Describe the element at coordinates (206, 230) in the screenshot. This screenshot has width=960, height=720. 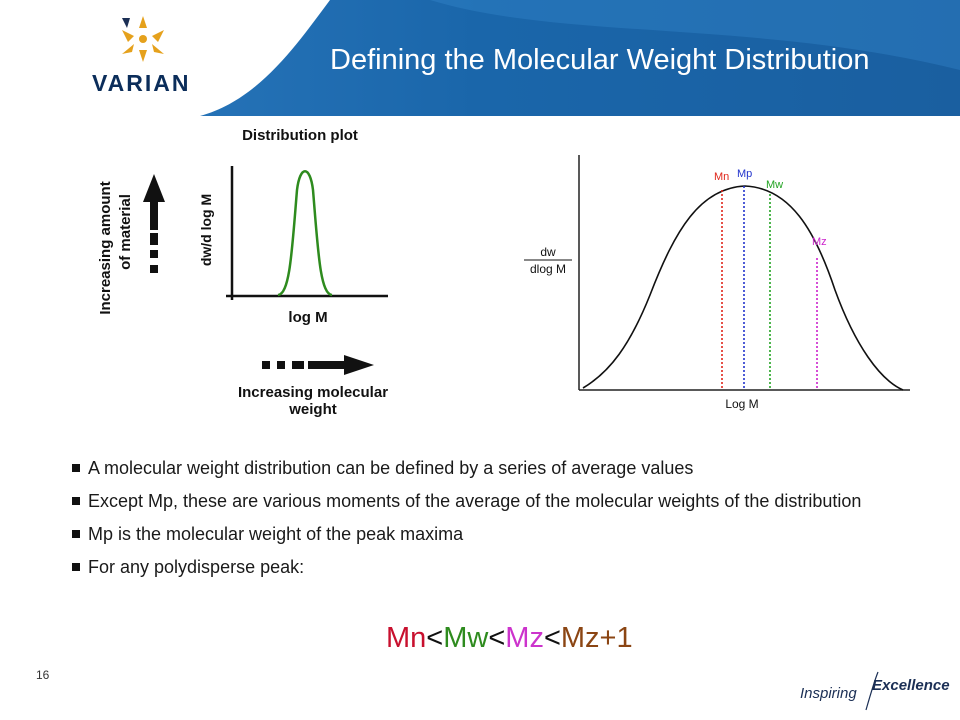
I see `left-y-axis-label: dw/d log M` at that location.